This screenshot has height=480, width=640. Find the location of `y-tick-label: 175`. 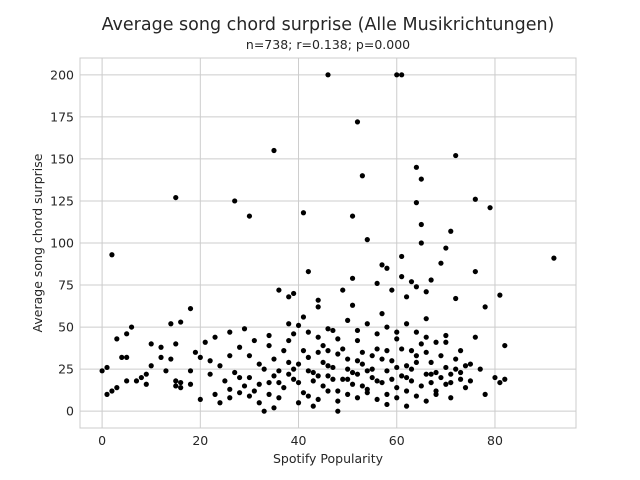

y-tick-label: 175 is located at coordinates (62, 116).